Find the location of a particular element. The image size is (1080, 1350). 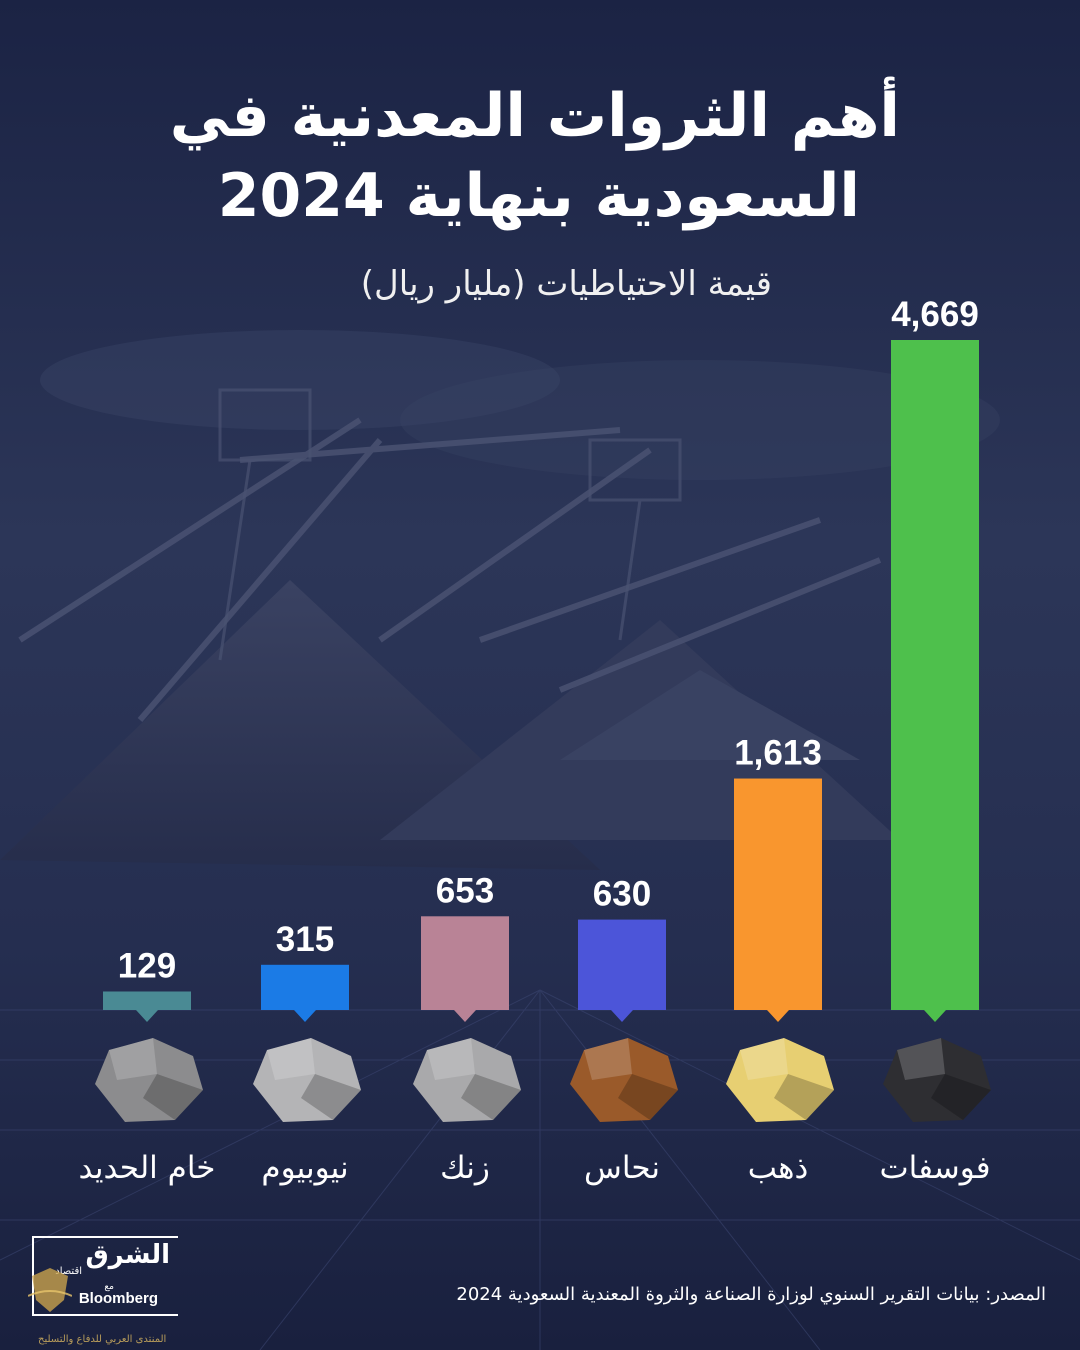

value-label-2: 630 is located at coordinates (622, 894).